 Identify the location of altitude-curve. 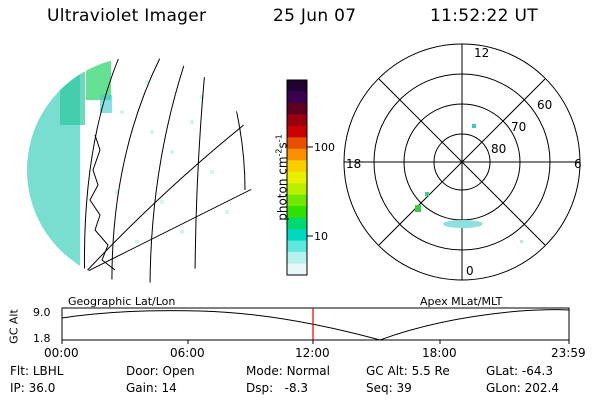
(315, 325).